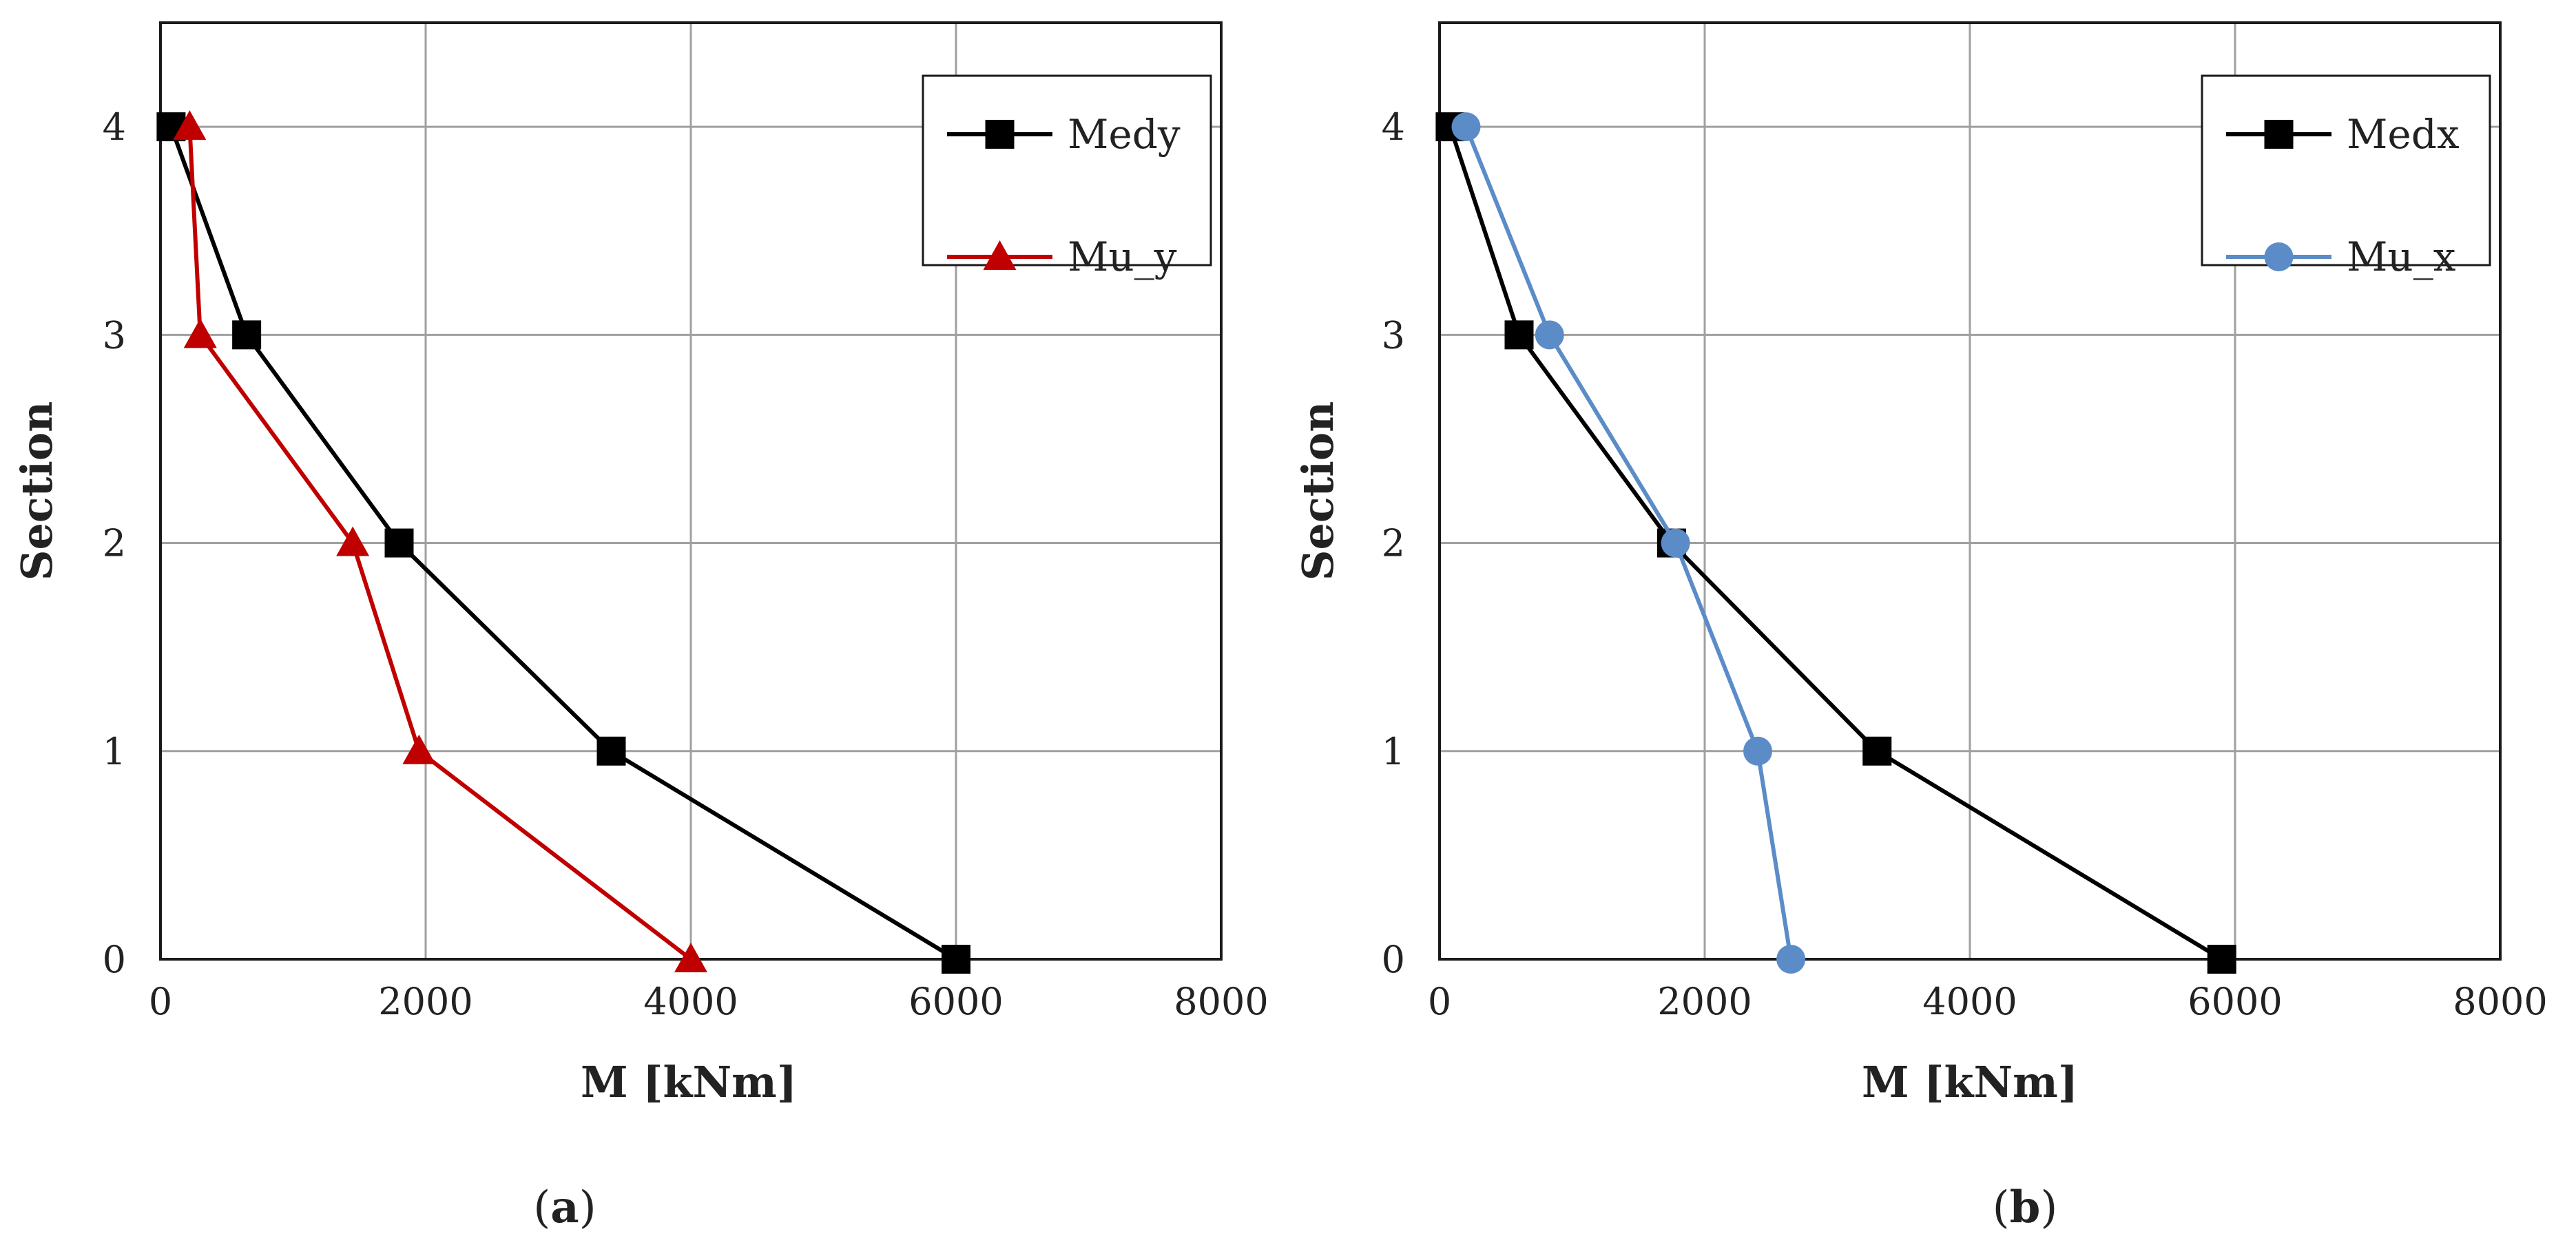 This screenshot has width=2576, height=1256. I want to click on legend: Medy Mu_y, so click(1067, 177).